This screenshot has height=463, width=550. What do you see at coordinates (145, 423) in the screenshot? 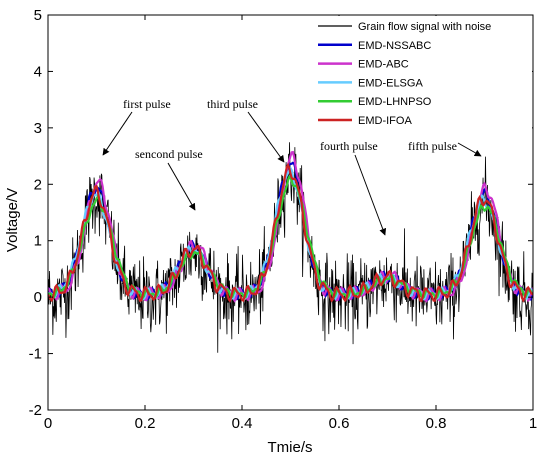
I see `x-tick-label: 0.2` at bounding box center [145, 423].